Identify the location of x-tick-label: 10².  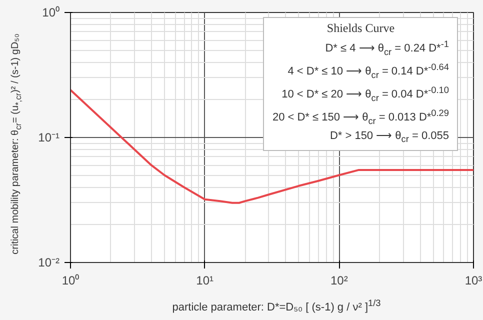
(339, 281).